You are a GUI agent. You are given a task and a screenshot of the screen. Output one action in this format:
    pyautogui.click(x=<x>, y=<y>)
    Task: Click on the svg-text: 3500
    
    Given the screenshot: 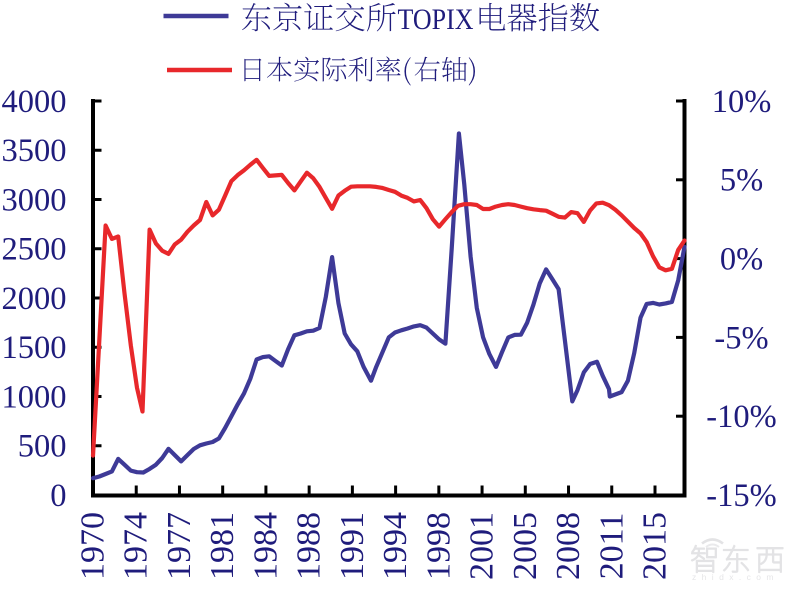 What is the action you would take?
    pyautogui.click(x=34, y=151)
    